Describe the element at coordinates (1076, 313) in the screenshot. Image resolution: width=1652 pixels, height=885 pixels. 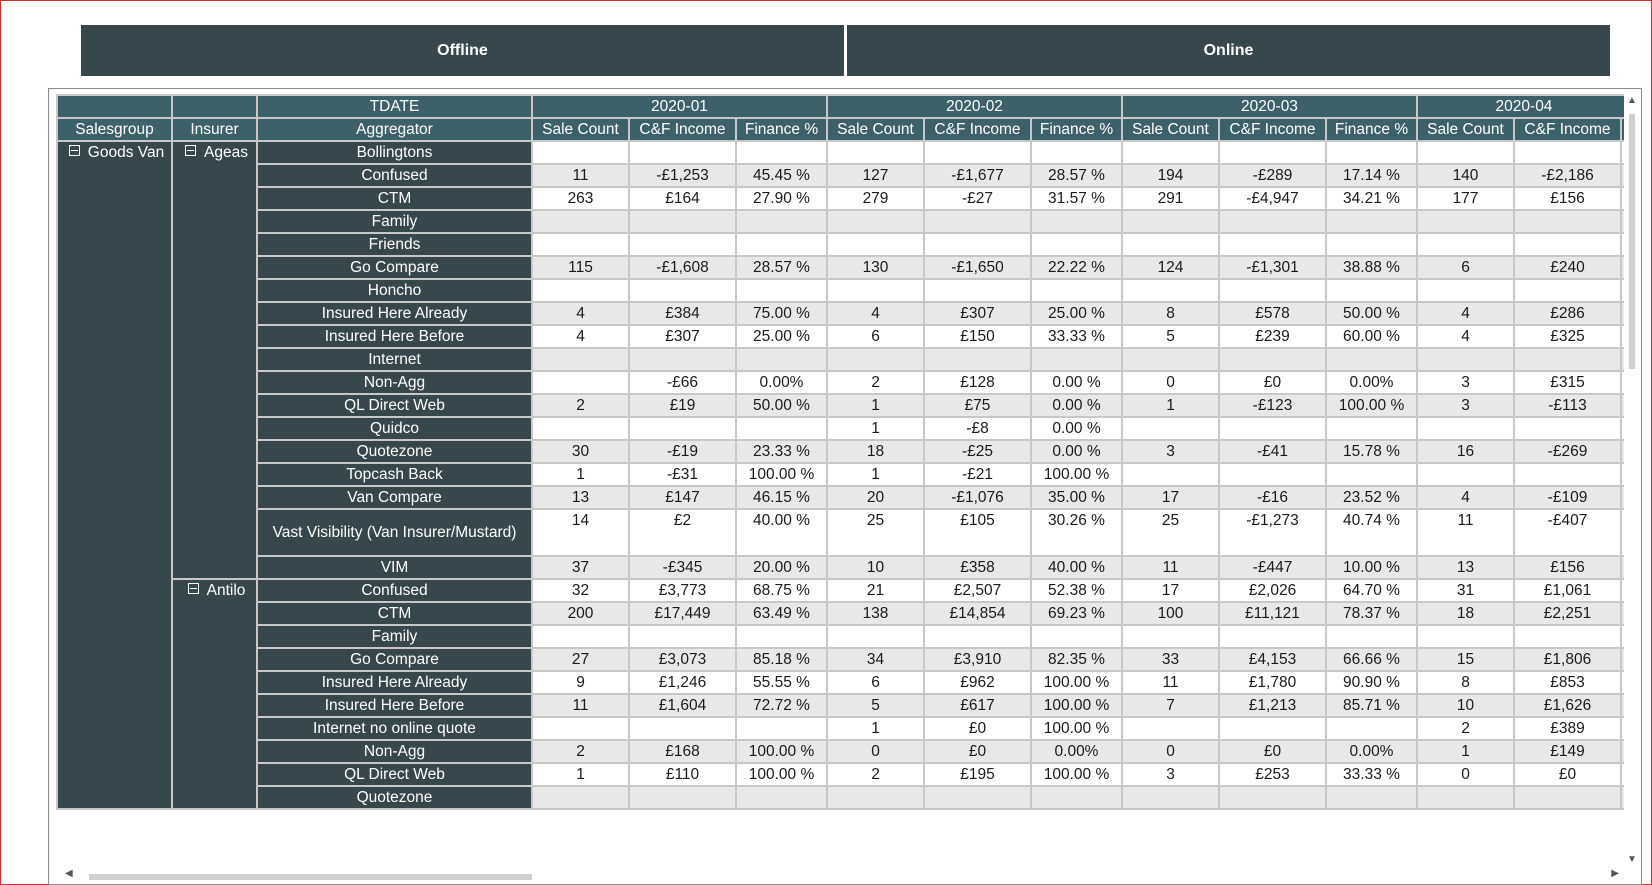
I see `value-cell: 25.00 %` at that location.